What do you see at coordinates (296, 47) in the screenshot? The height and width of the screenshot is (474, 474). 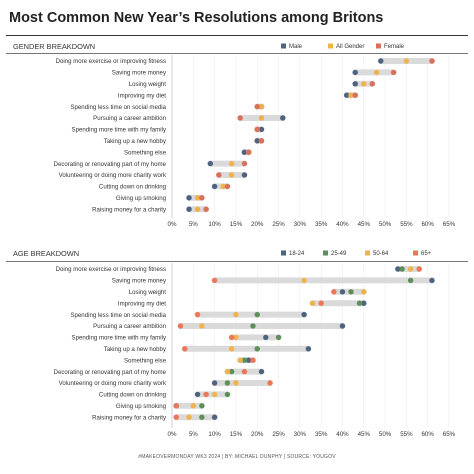 I see `legend-label-male: Male` at bounding box center [296, 47].